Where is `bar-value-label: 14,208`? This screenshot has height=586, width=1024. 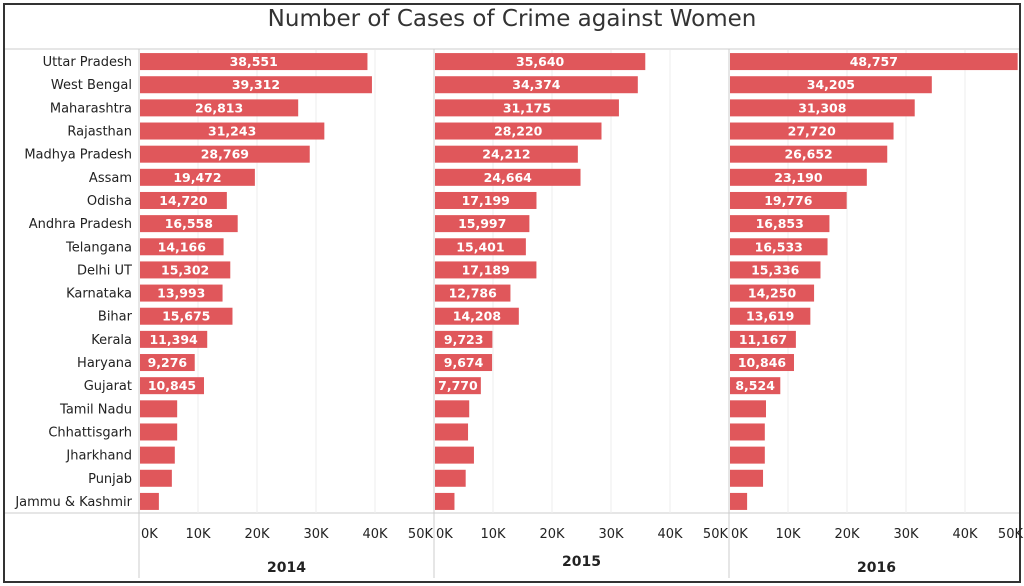
bar-value-label: 14,208 is located at coordinates (477, 316).